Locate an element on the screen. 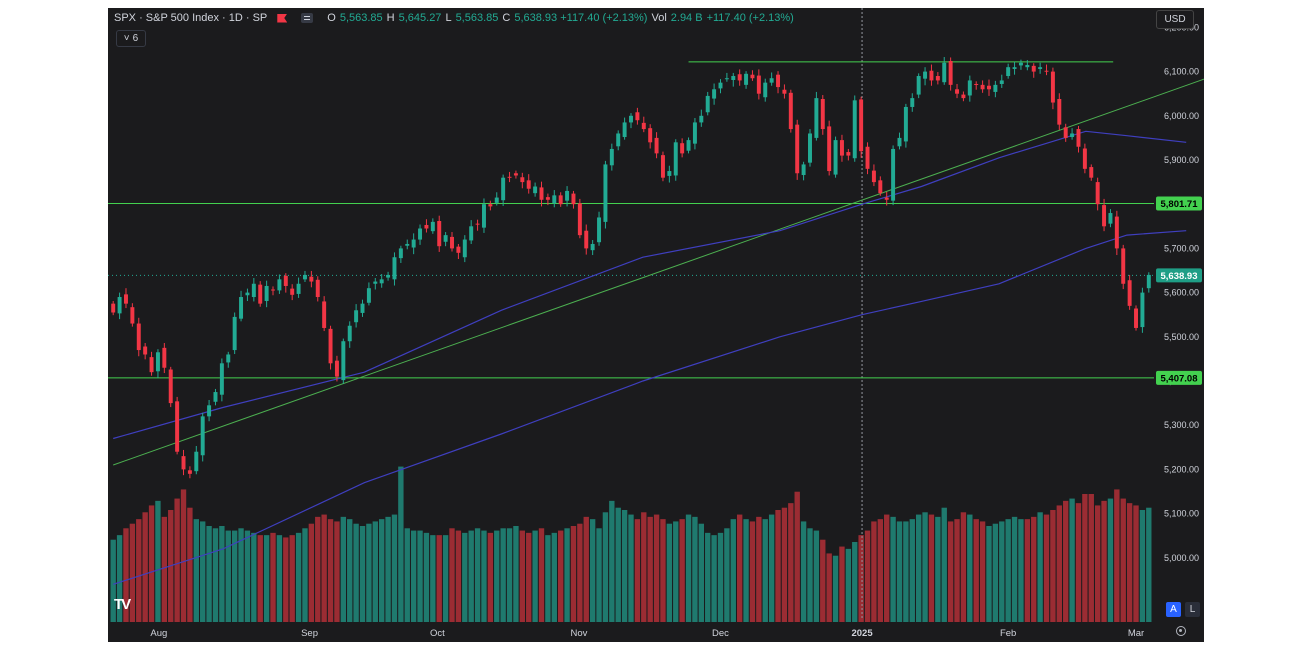 Image resolution: width=1312 pixels, height=650 pixels. symbol-title: SPX · S&P 500 Index · 1D · SP is located at coordinates (191, 18).